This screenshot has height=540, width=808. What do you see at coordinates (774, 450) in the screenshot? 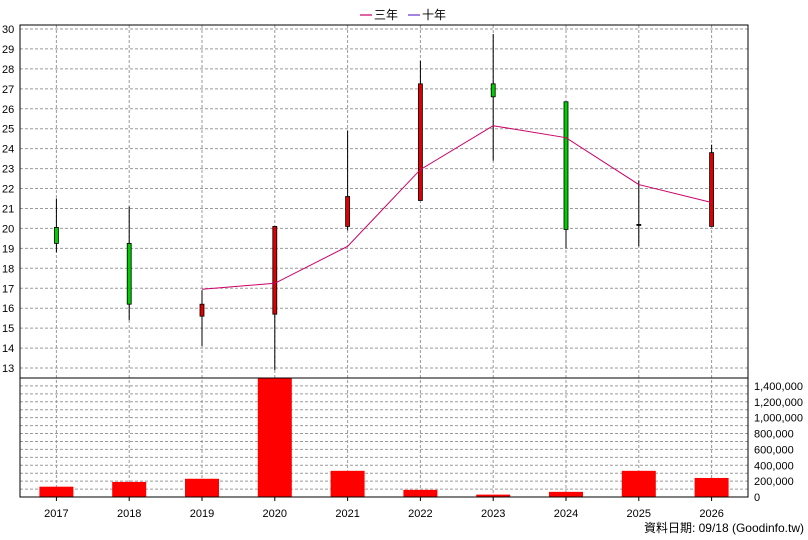
I see `volume-tick-label: 600,000` at bounding box center [774, 450].